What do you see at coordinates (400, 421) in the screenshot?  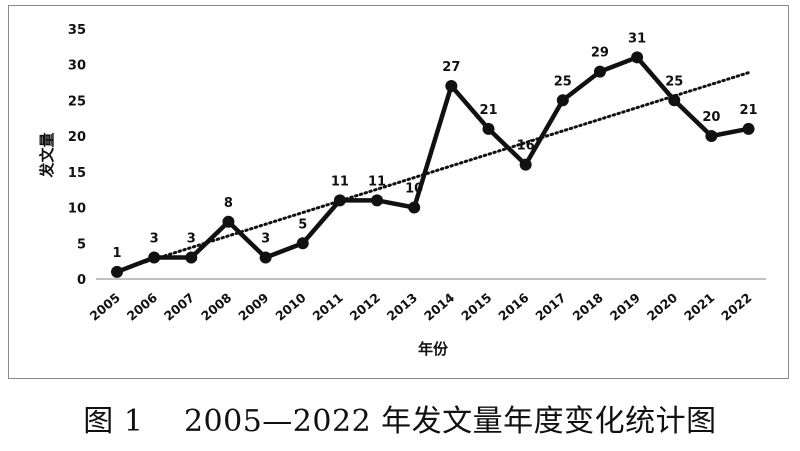 I see `figure-caption: 图 1 2005—2022 年发文量年度变化统计图` at bounding box center [400, 421].